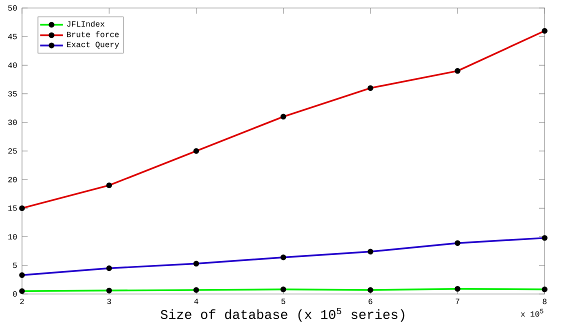 The height and width of the screenshot is (328, 561). I want to click on y-tick-label: 10, so click(12, 237).